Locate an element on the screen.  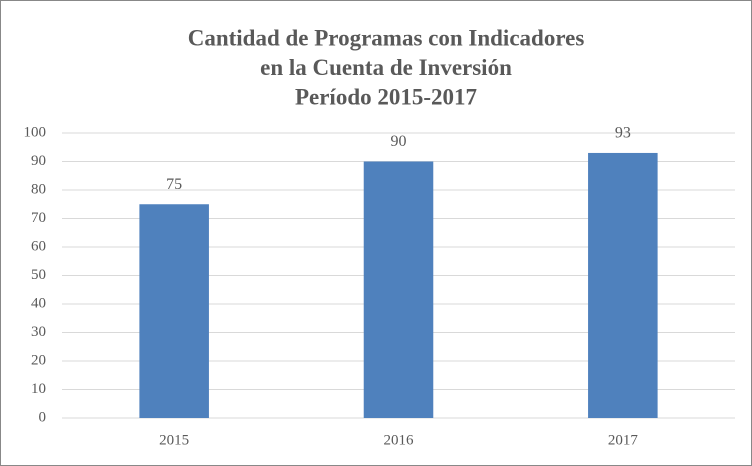
value-label: 93 is located at coordinates (623, 133).